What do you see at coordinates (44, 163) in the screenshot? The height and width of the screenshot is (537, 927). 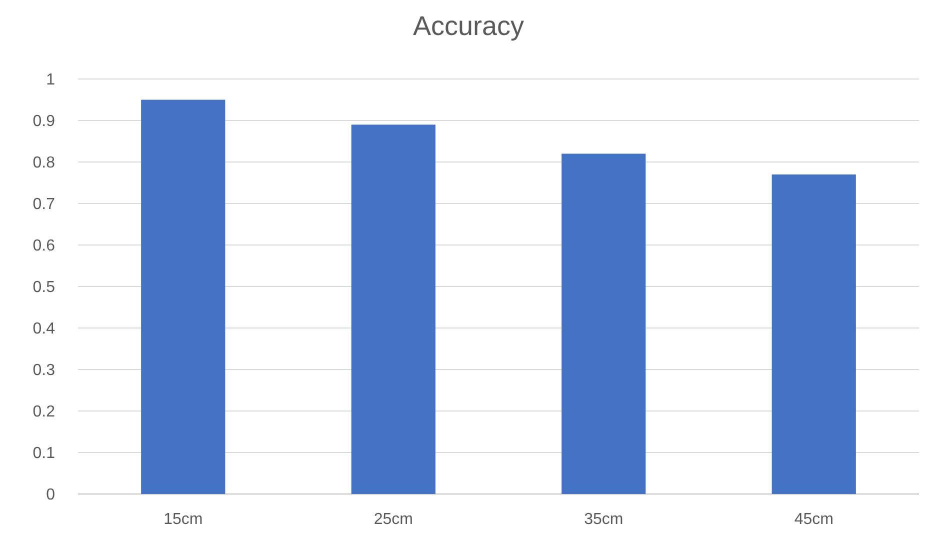 I see `y-tick-label: 0.8` at bounding box center [44, 163].